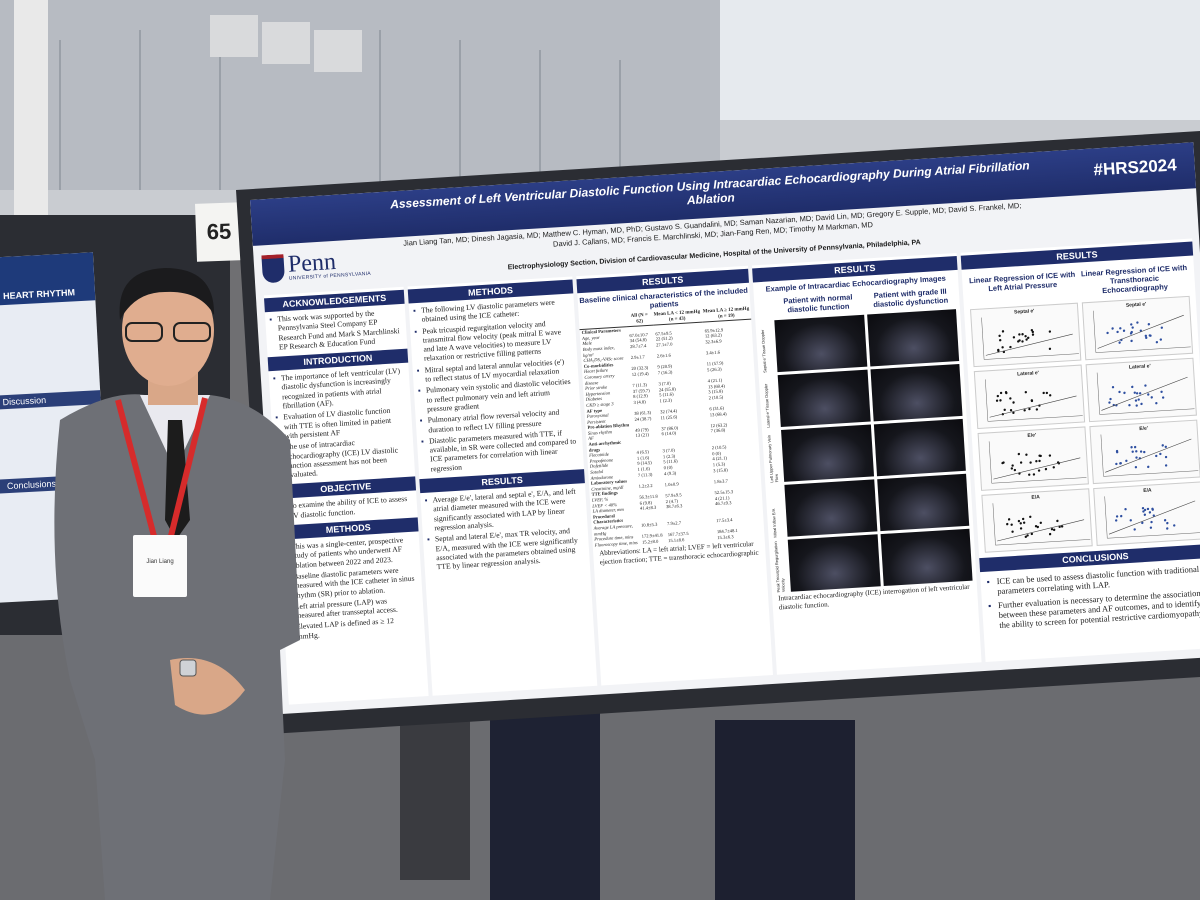 The image size is (1200, 900). What do you see at coordinates (167, 294) in the screenshot?
I see `hair` at bounding box center [167, 294].